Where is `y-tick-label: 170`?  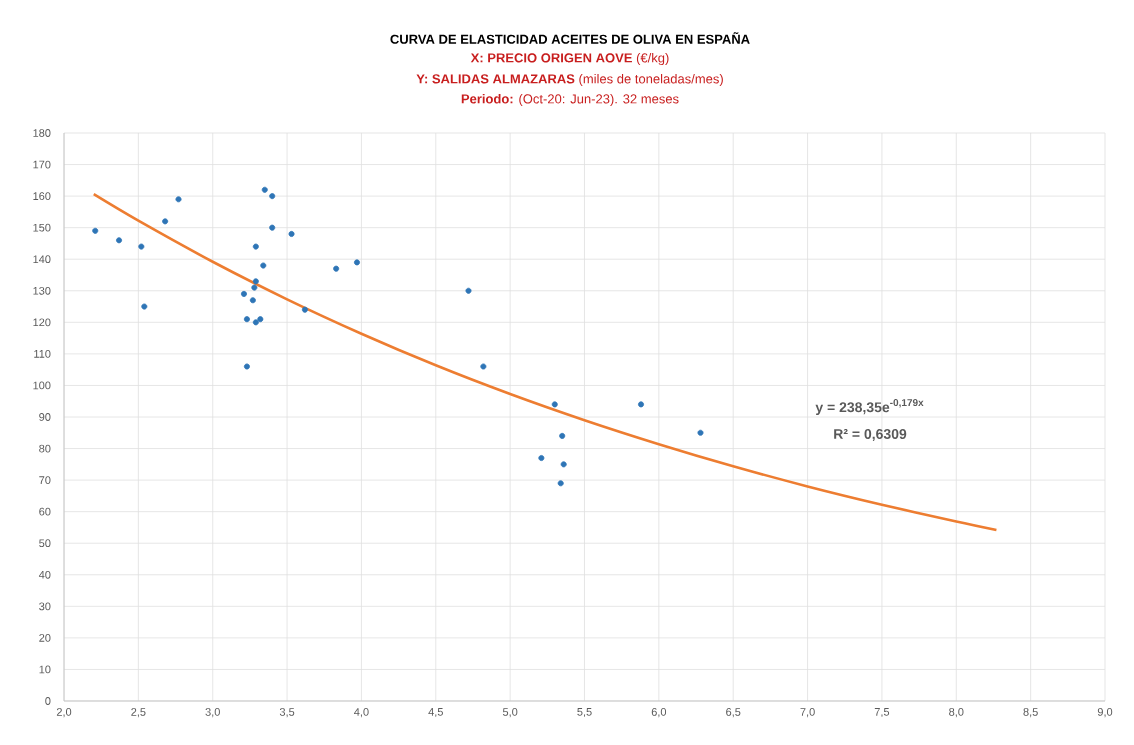
y-tick-label: 170 is located at coordinates (42, 164).